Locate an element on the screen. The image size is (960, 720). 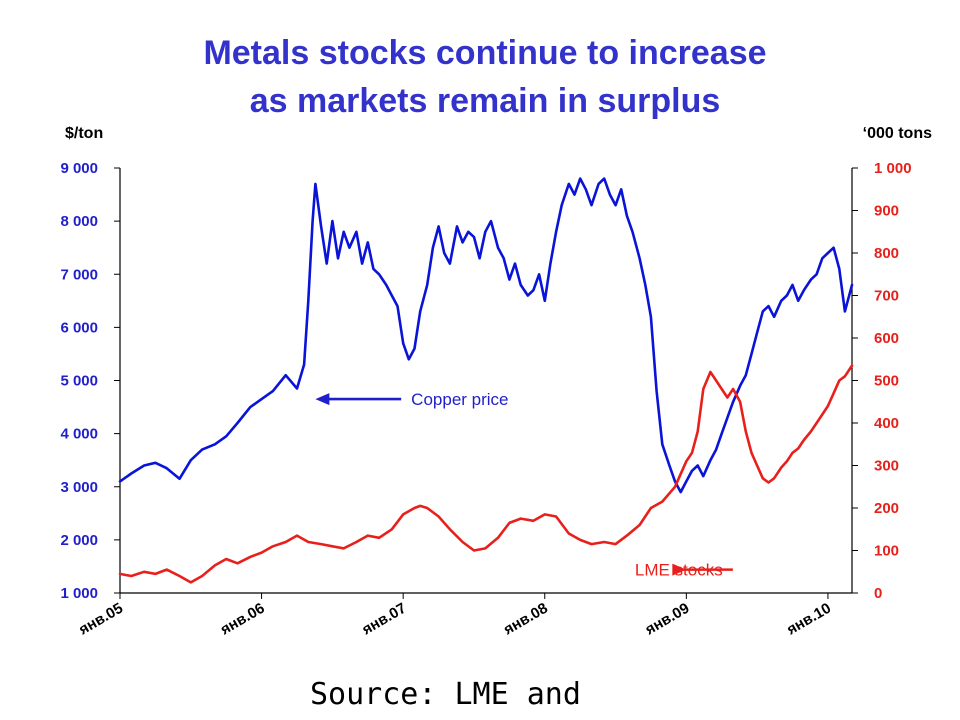
x-tick-label: янв.08 is located at coordinates (526, 619).